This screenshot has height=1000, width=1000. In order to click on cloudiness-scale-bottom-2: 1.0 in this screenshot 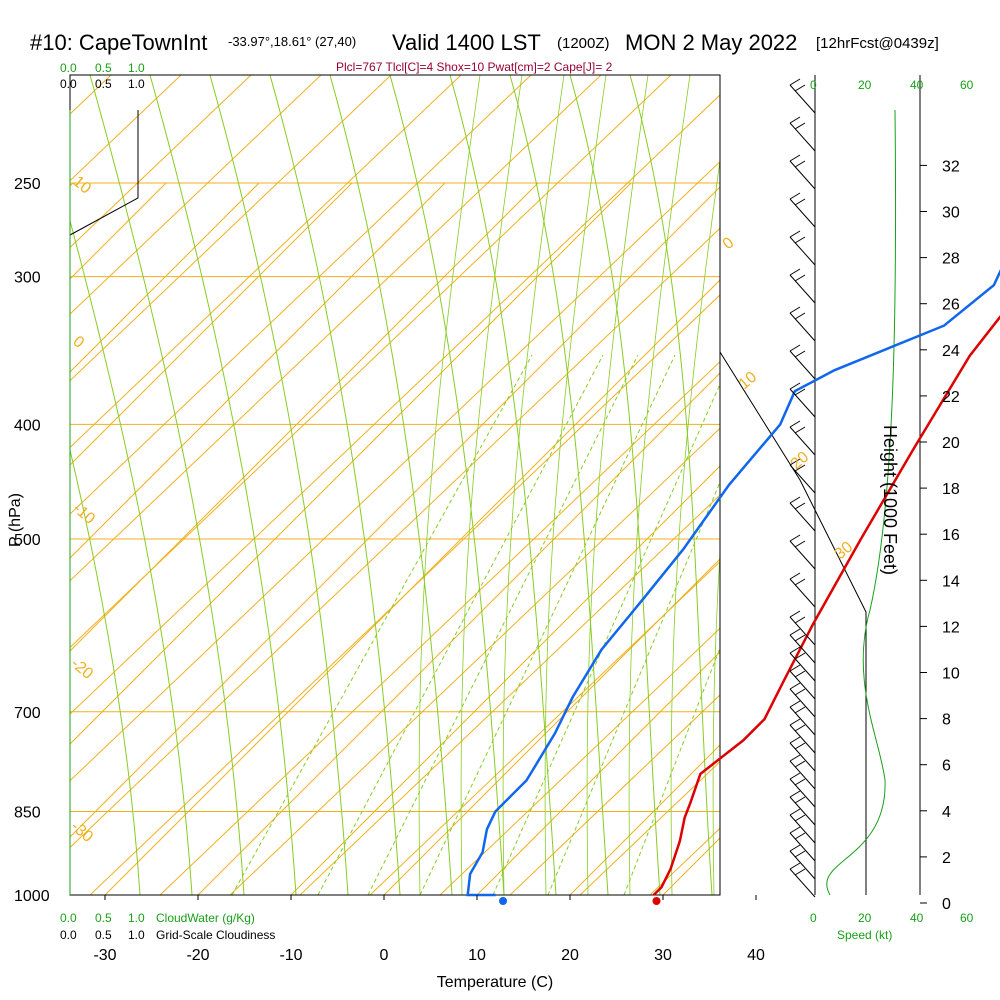, I will do `click(136, 935)`.